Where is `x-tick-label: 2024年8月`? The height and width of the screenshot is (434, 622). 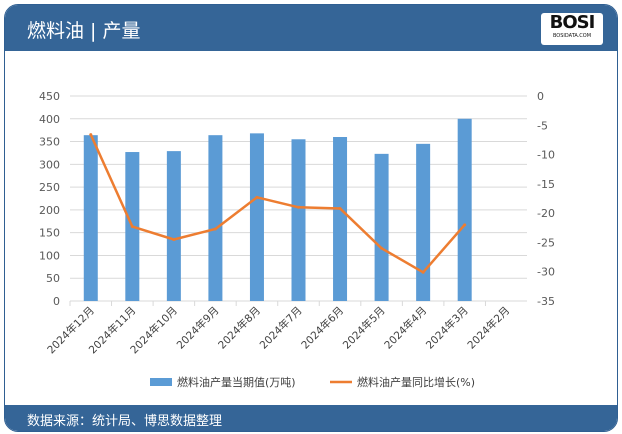 x-tick-label: 2024年8月 is located at coordinates (239, 328).